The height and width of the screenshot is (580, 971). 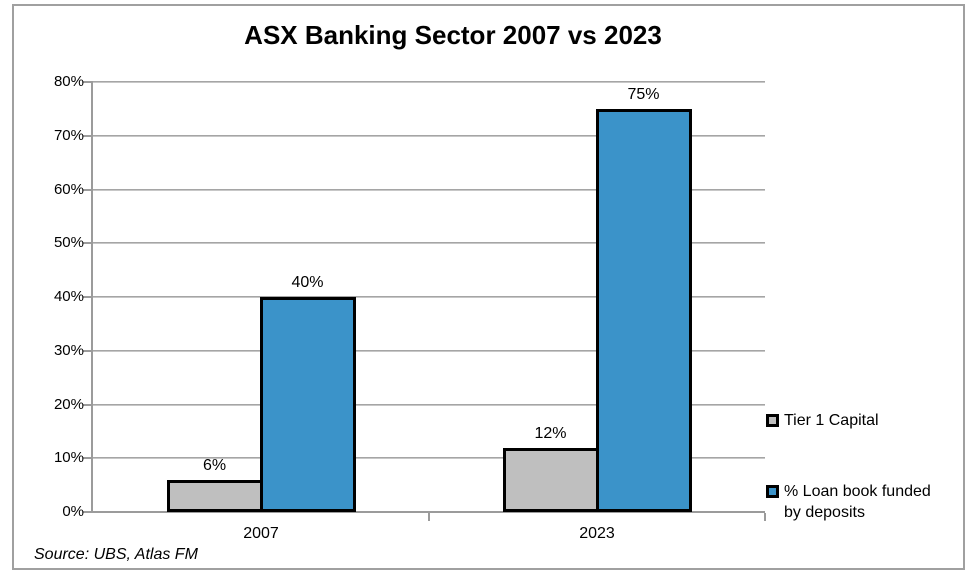 I want to click on legend-item: Tier 1 Capital, so click(x=822, y=420).